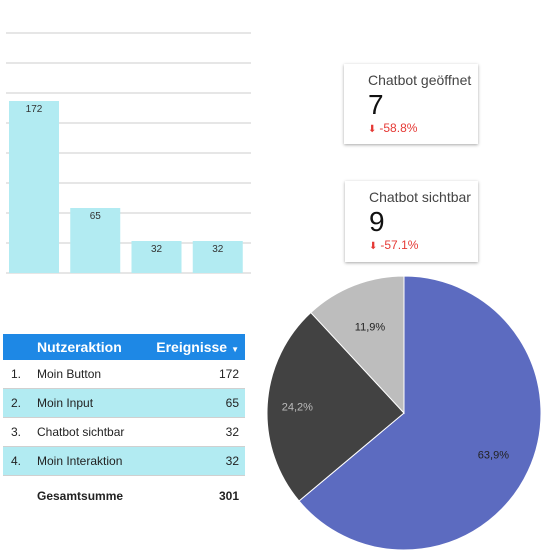  What do you see at coordinates (423, 245) in the screenshot?
I see `kpi-delta: ⬇ -57.1%` at bounding box center [423, 245].